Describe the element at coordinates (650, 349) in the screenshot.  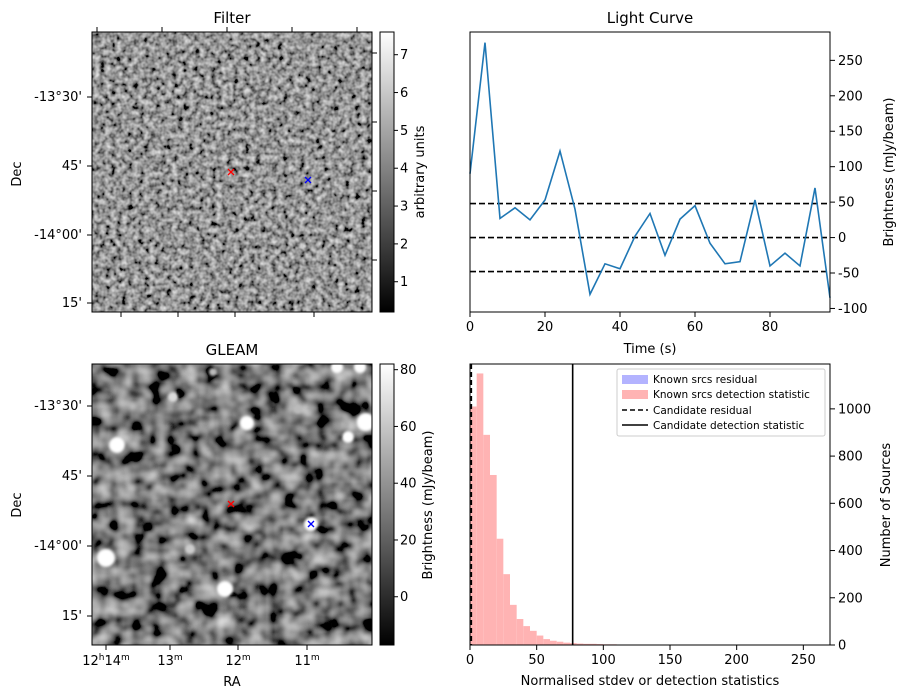
I see `light-curve-xlabel: Time (s)` at that location.